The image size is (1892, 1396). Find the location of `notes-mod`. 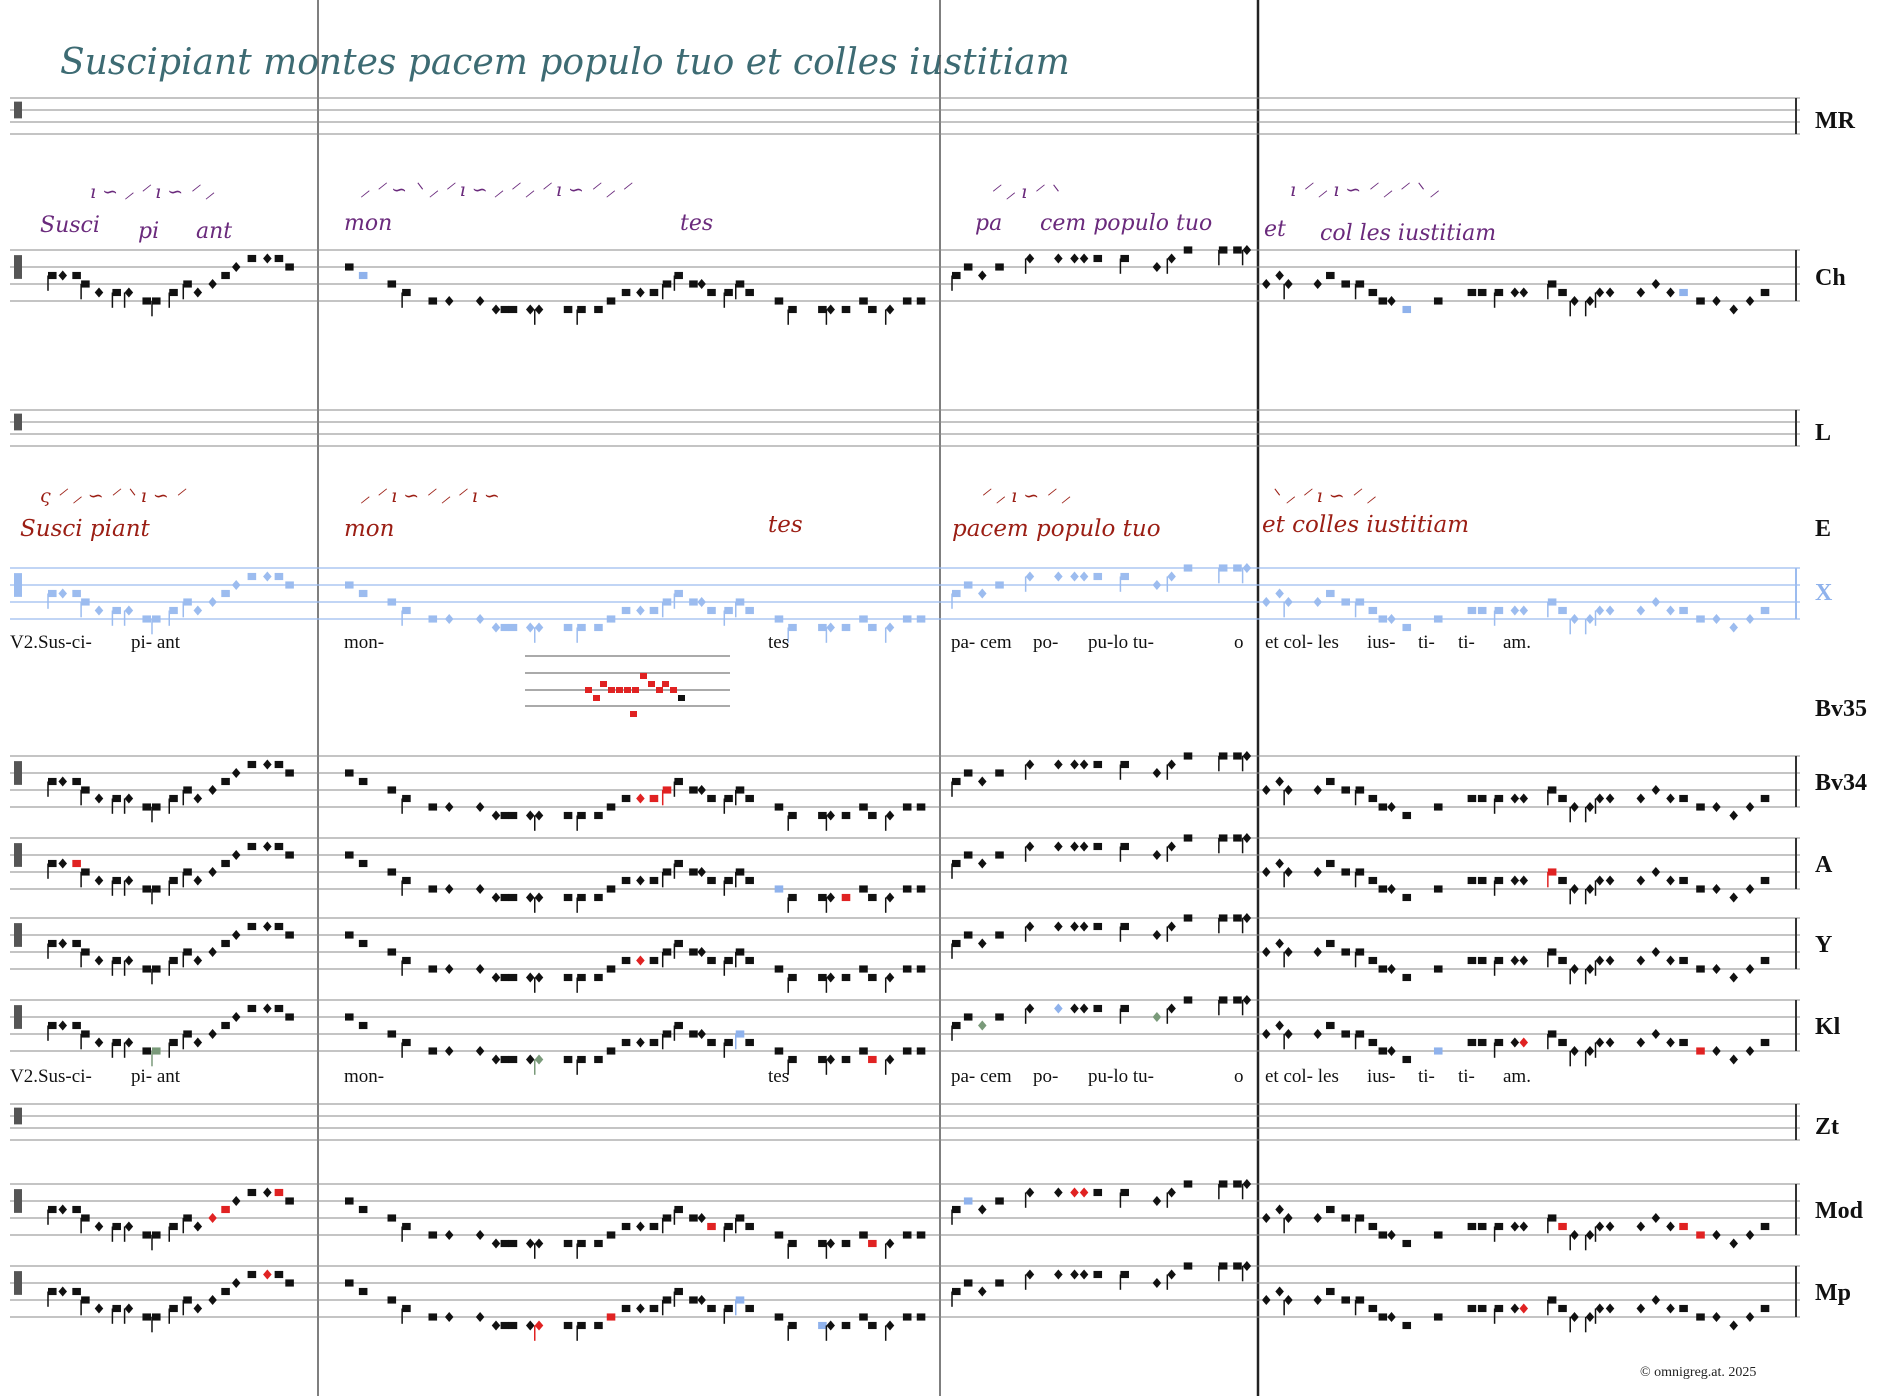

notes-mod is located at coordinates (908, 1219).